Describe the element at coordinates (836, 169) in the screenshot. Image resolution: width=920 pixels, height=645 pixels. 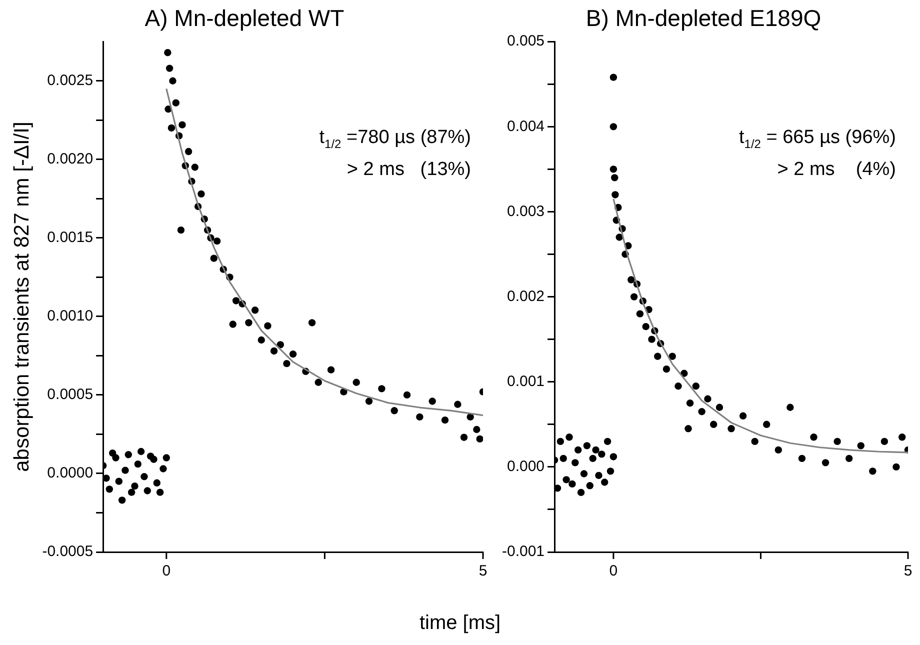
I see `annotation: > 2 ms (4%)` at that location.